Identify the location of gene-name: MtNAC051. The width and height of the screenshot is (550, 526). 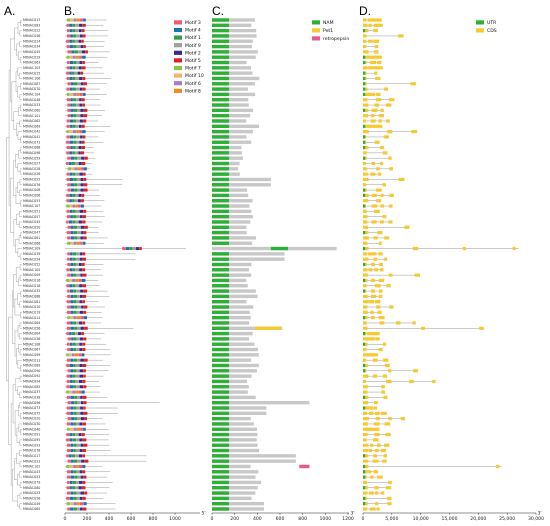
(31, 211).